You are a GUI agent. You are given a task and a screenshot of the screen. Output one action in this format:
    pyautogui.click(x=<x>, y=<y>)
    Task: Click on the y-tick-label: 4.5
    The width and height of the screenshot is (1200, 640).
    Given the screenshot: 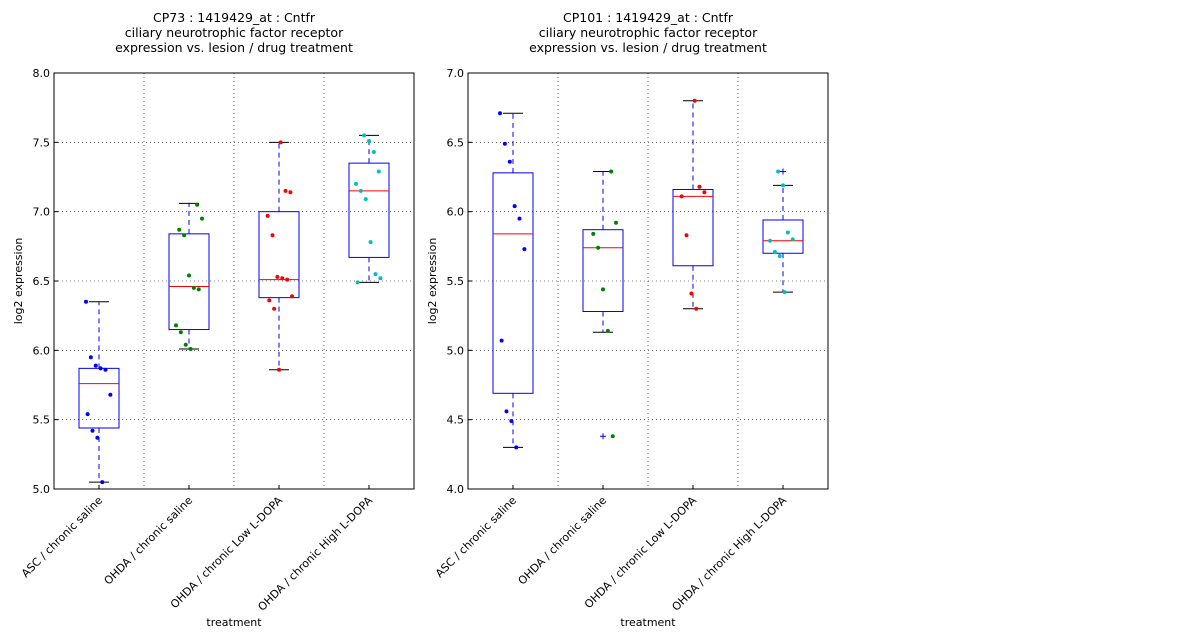 What is the action you would take?
    pyautogui.click(x=456, y=420)
    